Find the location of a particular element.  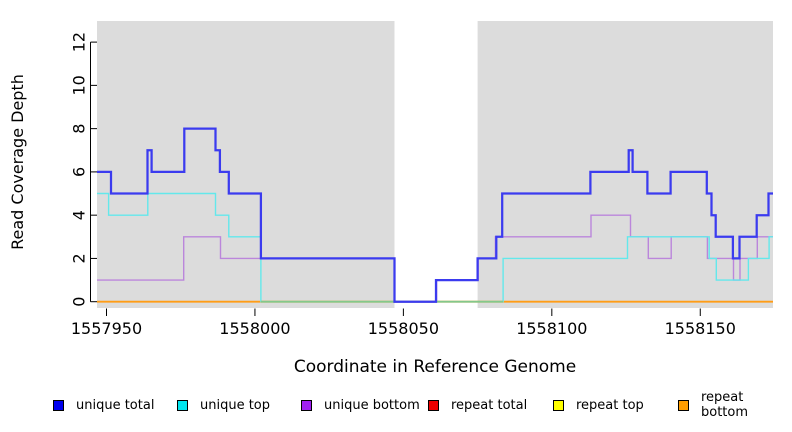

y-tick-label: 12 is located at coordinates (79, 42).